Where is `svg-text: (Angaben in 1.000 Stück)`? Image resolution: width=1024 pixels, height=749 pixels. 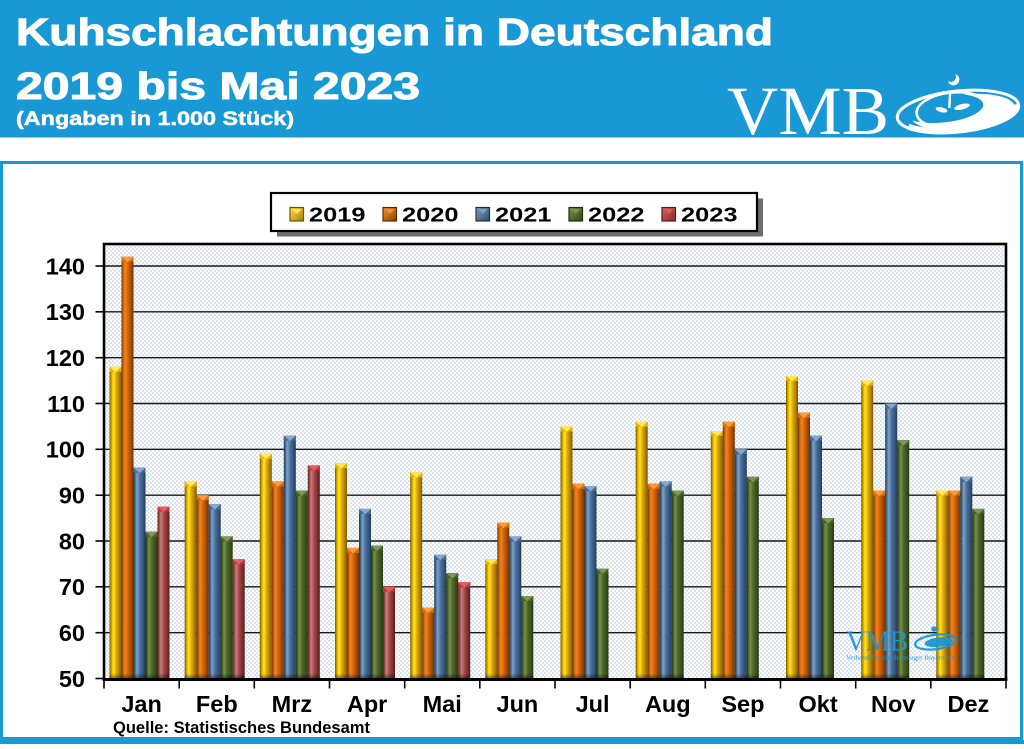 svg-text: (Angaben in 1.000 Stück) is located at coordinates (155, 119).